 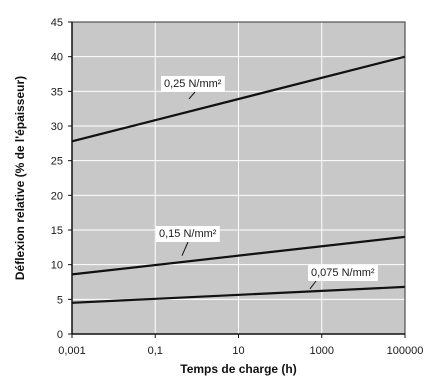 I want to click on y-tick-label: 15, so click(x=57, y=231).